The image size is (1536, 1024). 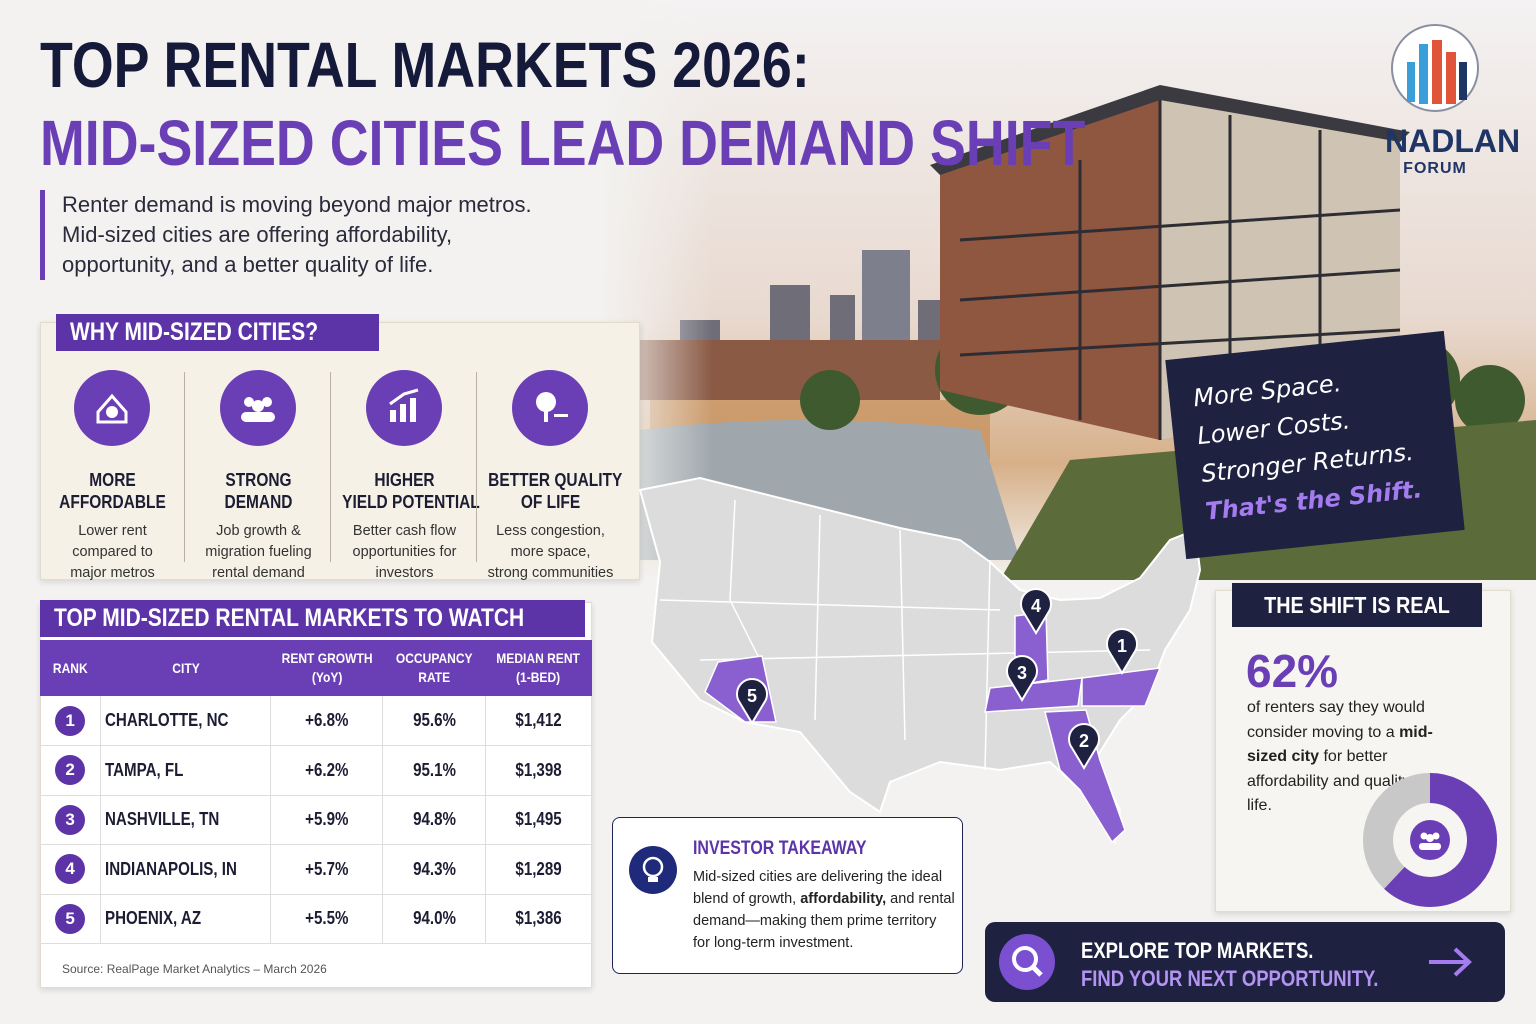 I want to click on cell-text: $1,289, so click(x=538, y=868).